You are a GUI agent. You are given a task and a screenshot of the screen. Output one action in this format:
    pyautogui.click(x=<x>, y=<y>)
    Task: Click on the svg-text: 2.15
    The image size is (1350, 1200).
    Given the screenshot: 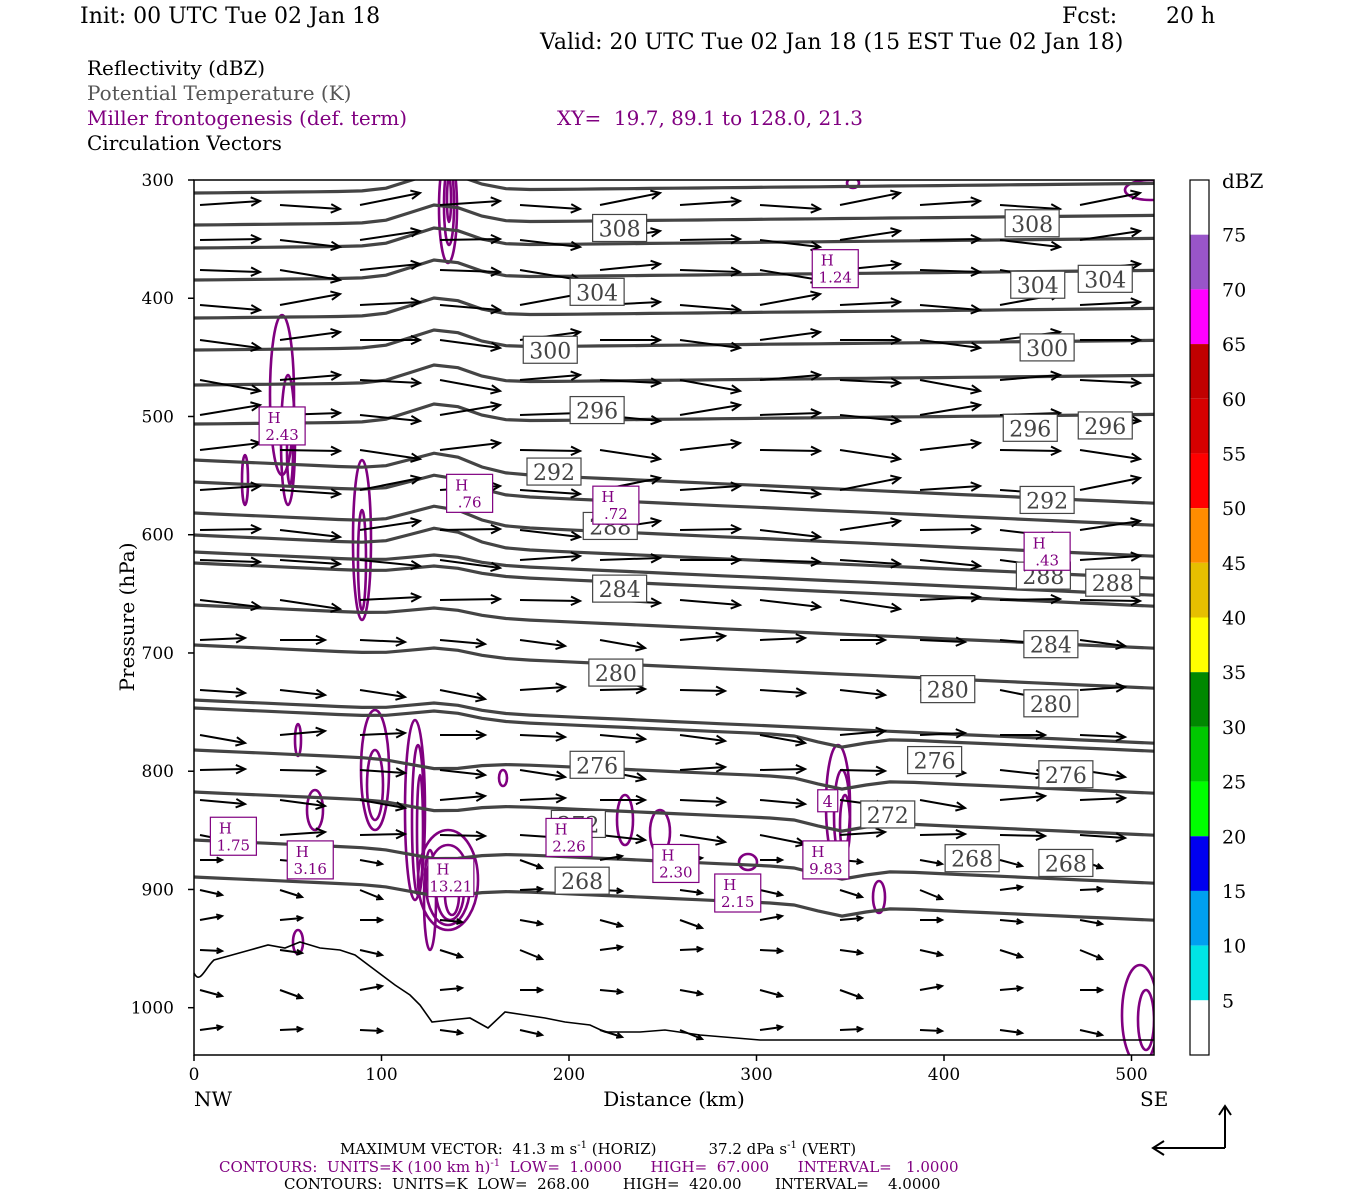 What is the action you would take?
    pyautogui.click(x=737, y=902)
    